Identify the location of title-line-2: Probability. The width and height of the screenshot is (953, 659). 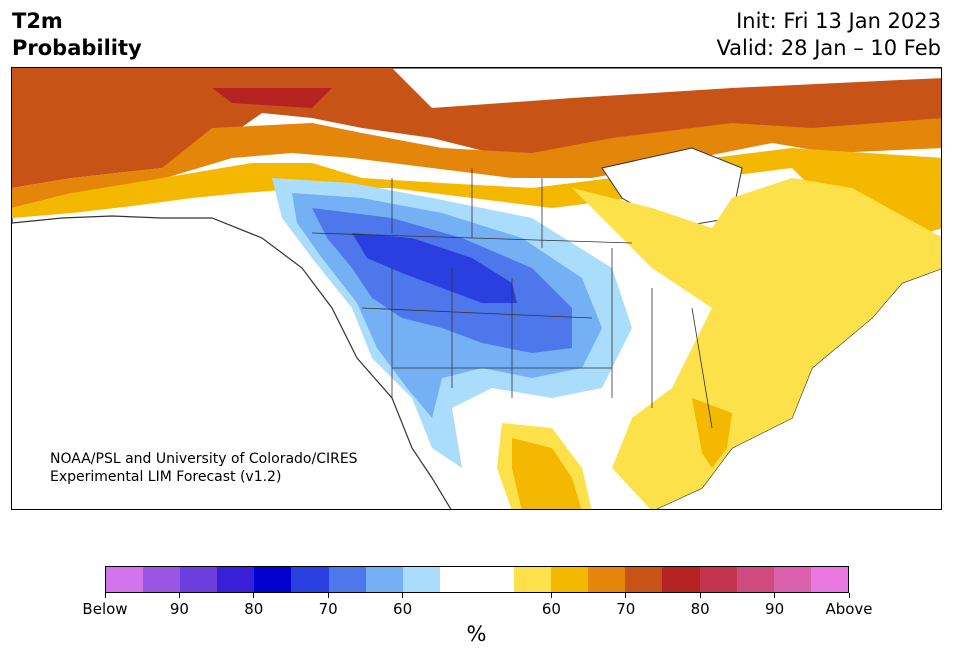
(77, 48).